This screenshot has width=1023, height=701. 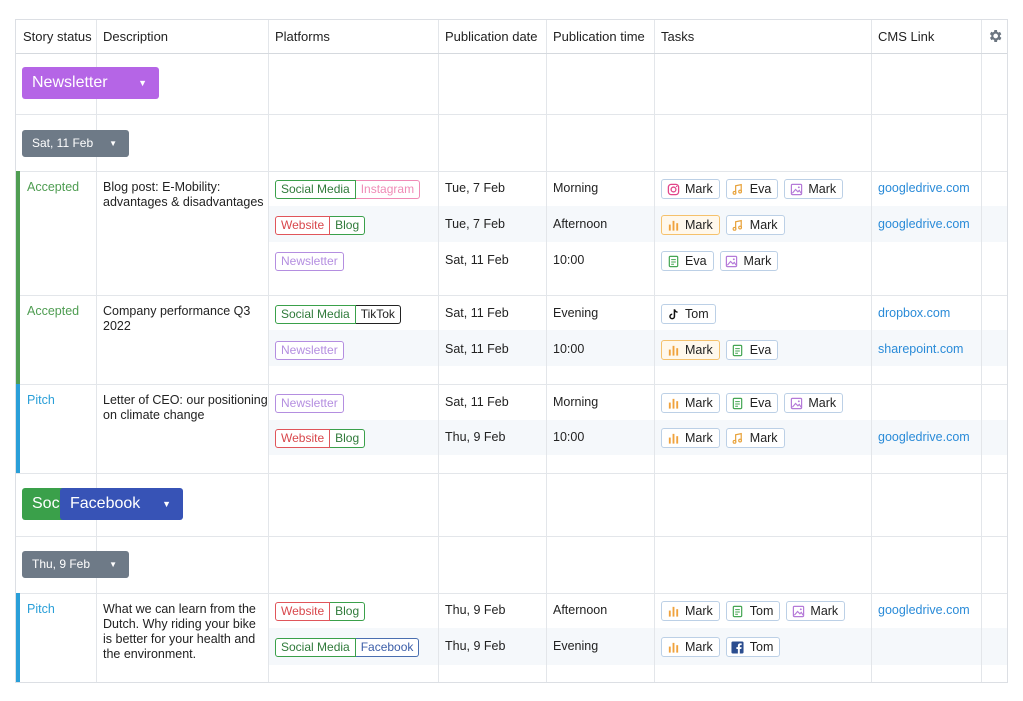 I want to click on group-button-facebook: Facebook ▼, so click(x=121, y=504).